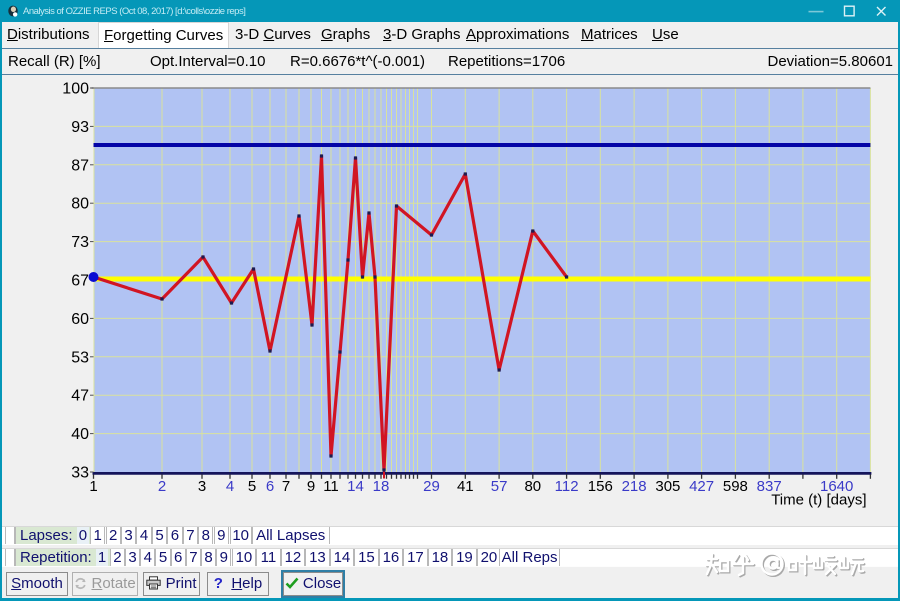 The height and width of the screenshot is (601, 900). I want to click on svg-text: 18, so click(381, 486).